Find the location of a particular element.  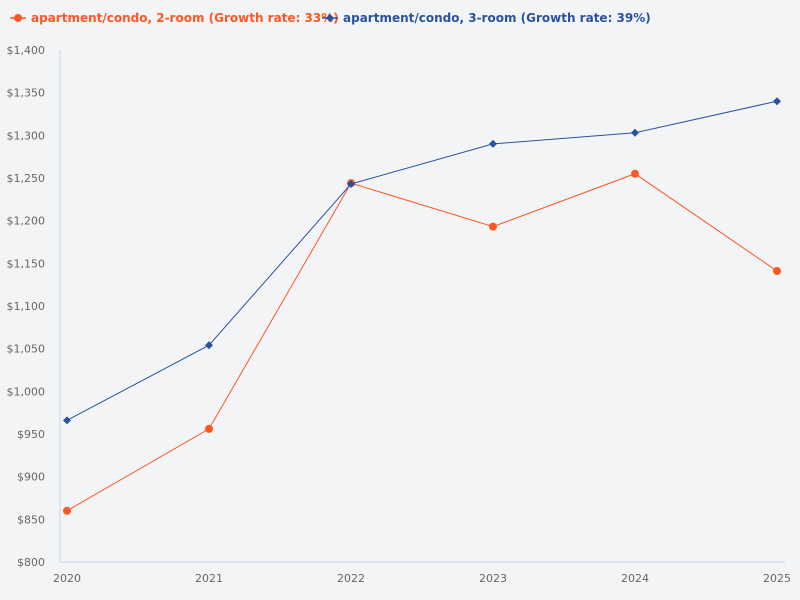

y-tick-label: $1,400 is located at coordinates (26, 50).